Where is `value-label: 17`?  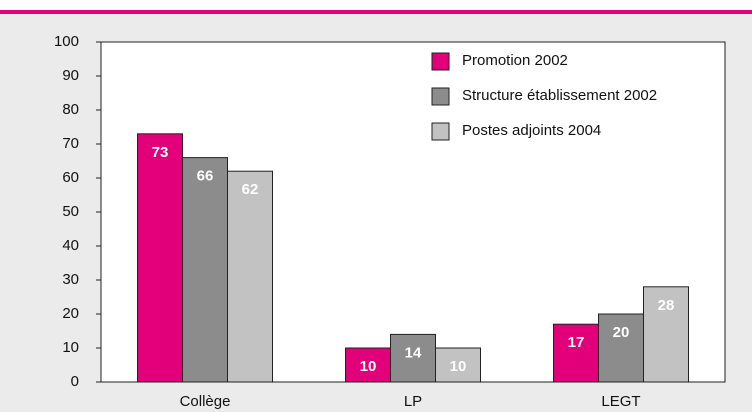 value-label: 17 is located at coordinates (576, 342).